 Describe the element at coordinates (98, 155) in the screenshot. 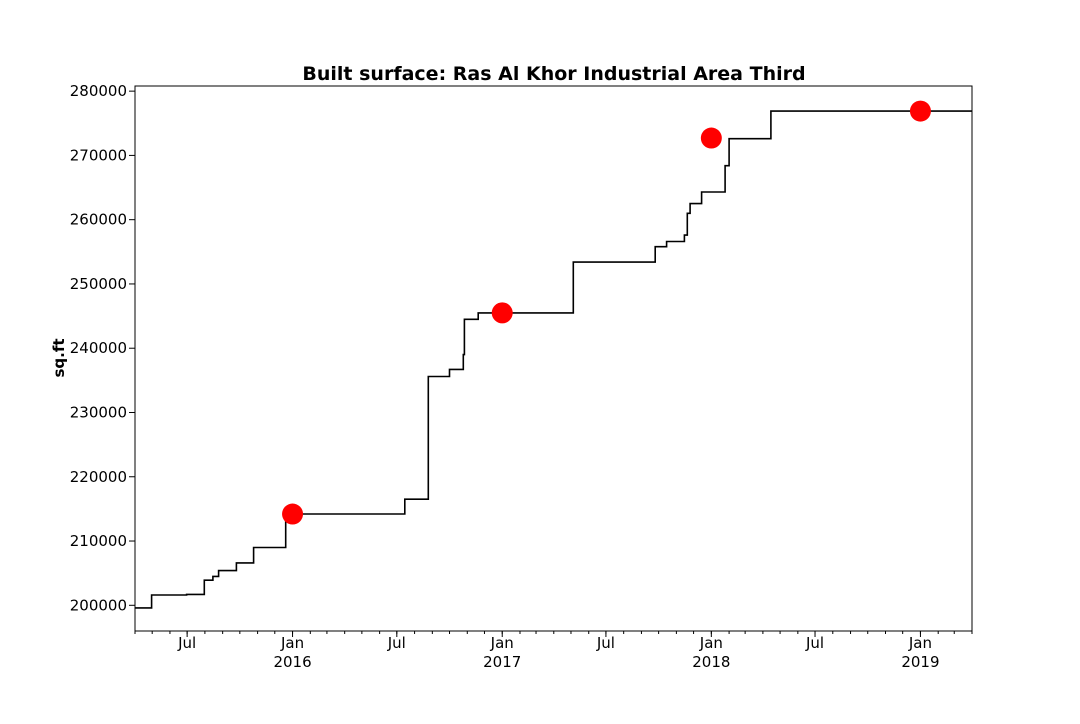

I see `y-tick-label: 270000` at that location.